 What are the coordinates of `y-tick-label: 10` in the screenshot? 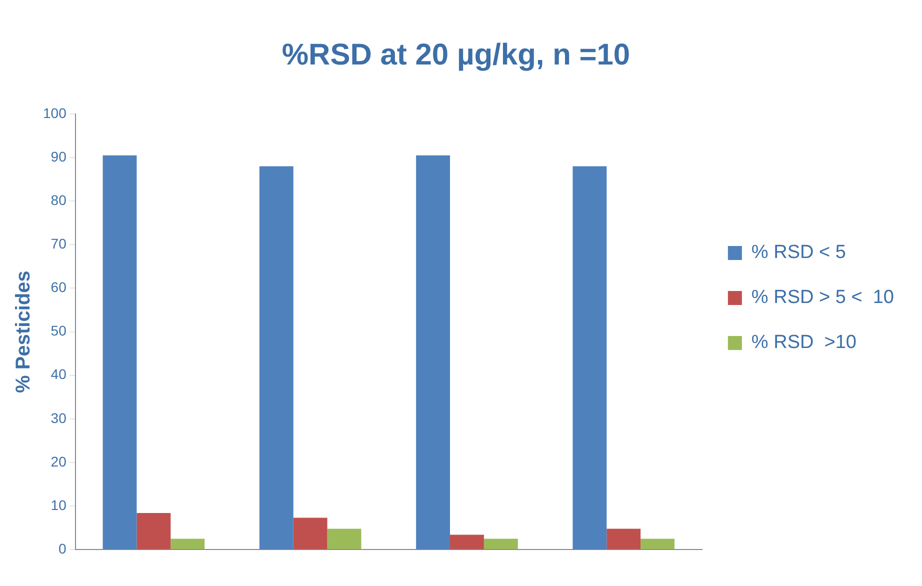 It's located at (58, 504).